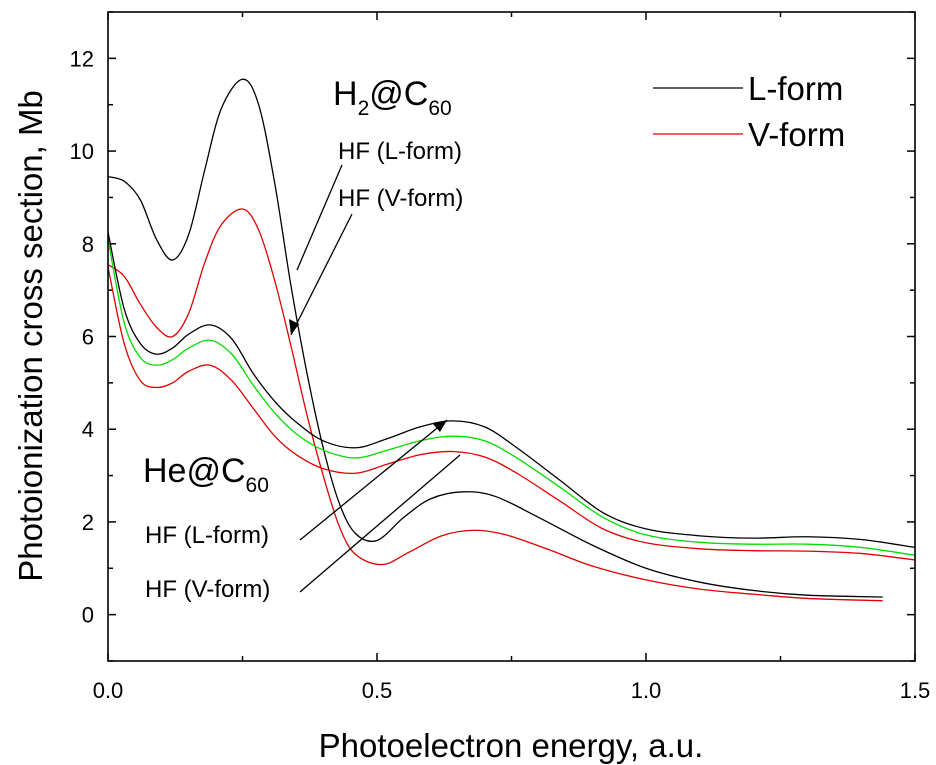 This screenshot has height=765, width=936. Describe the element at coordinates (749, 111) in the screenshot. I see `legend: L-form V-form` at that location.